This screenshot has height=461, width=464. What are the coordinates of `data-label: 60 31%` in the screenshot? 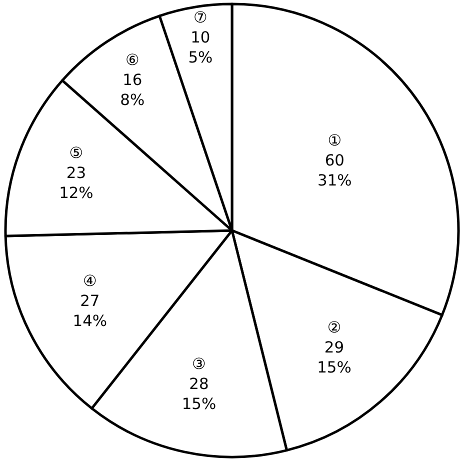 It's located at (335, 171).